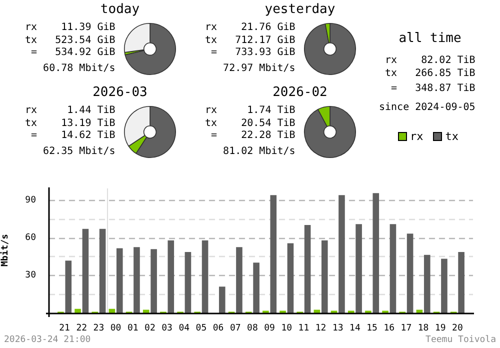  I want to click on x-tick-label: 18, so click(423, 329).